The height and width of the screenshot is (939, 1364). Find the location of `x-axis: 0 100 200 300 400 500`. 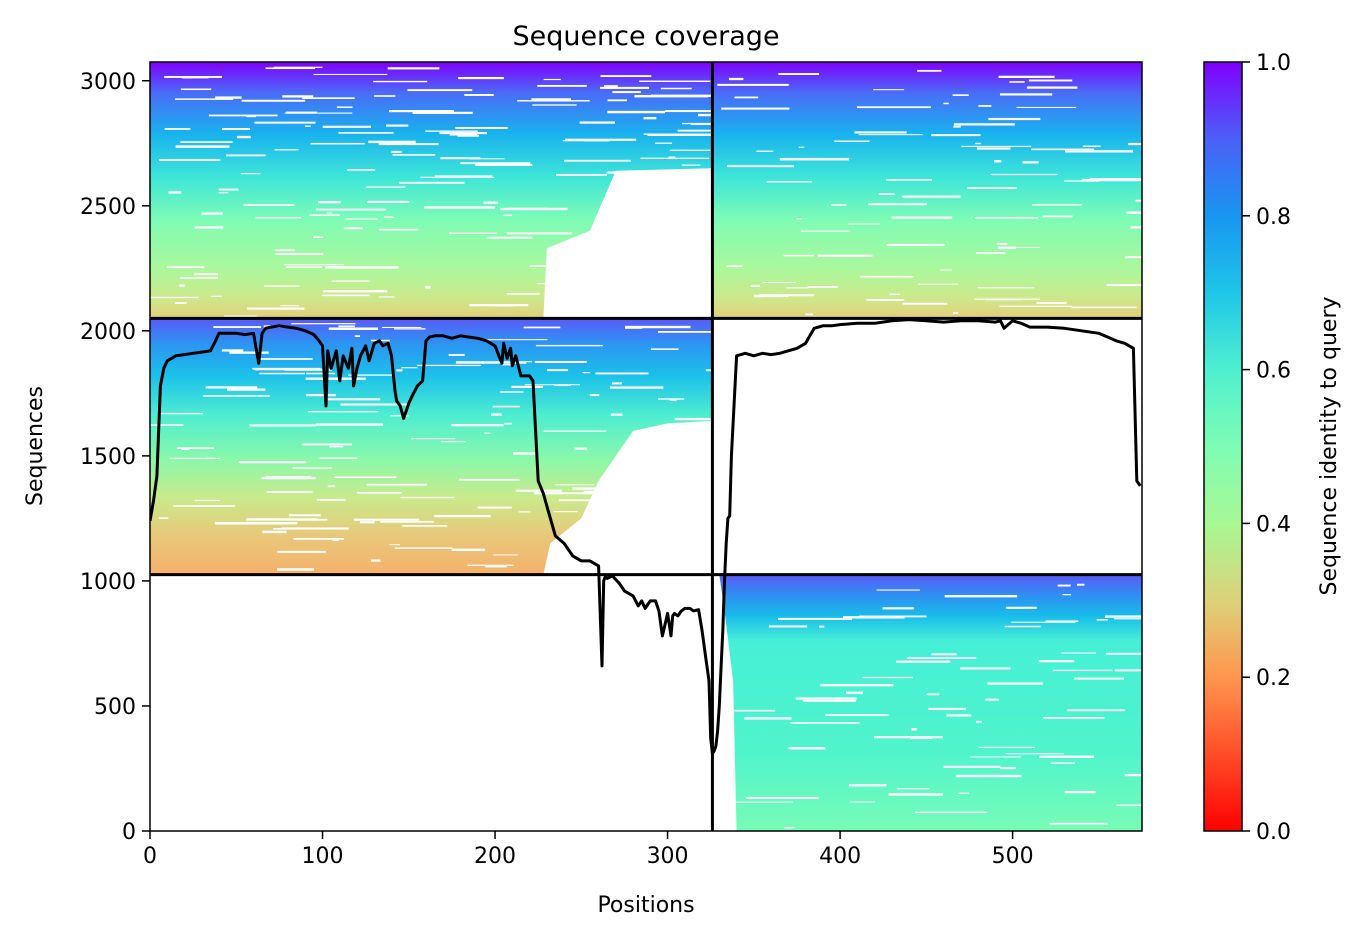

x-axis: 0 100 200 300 400 500 is located at coordinates (588, 850).